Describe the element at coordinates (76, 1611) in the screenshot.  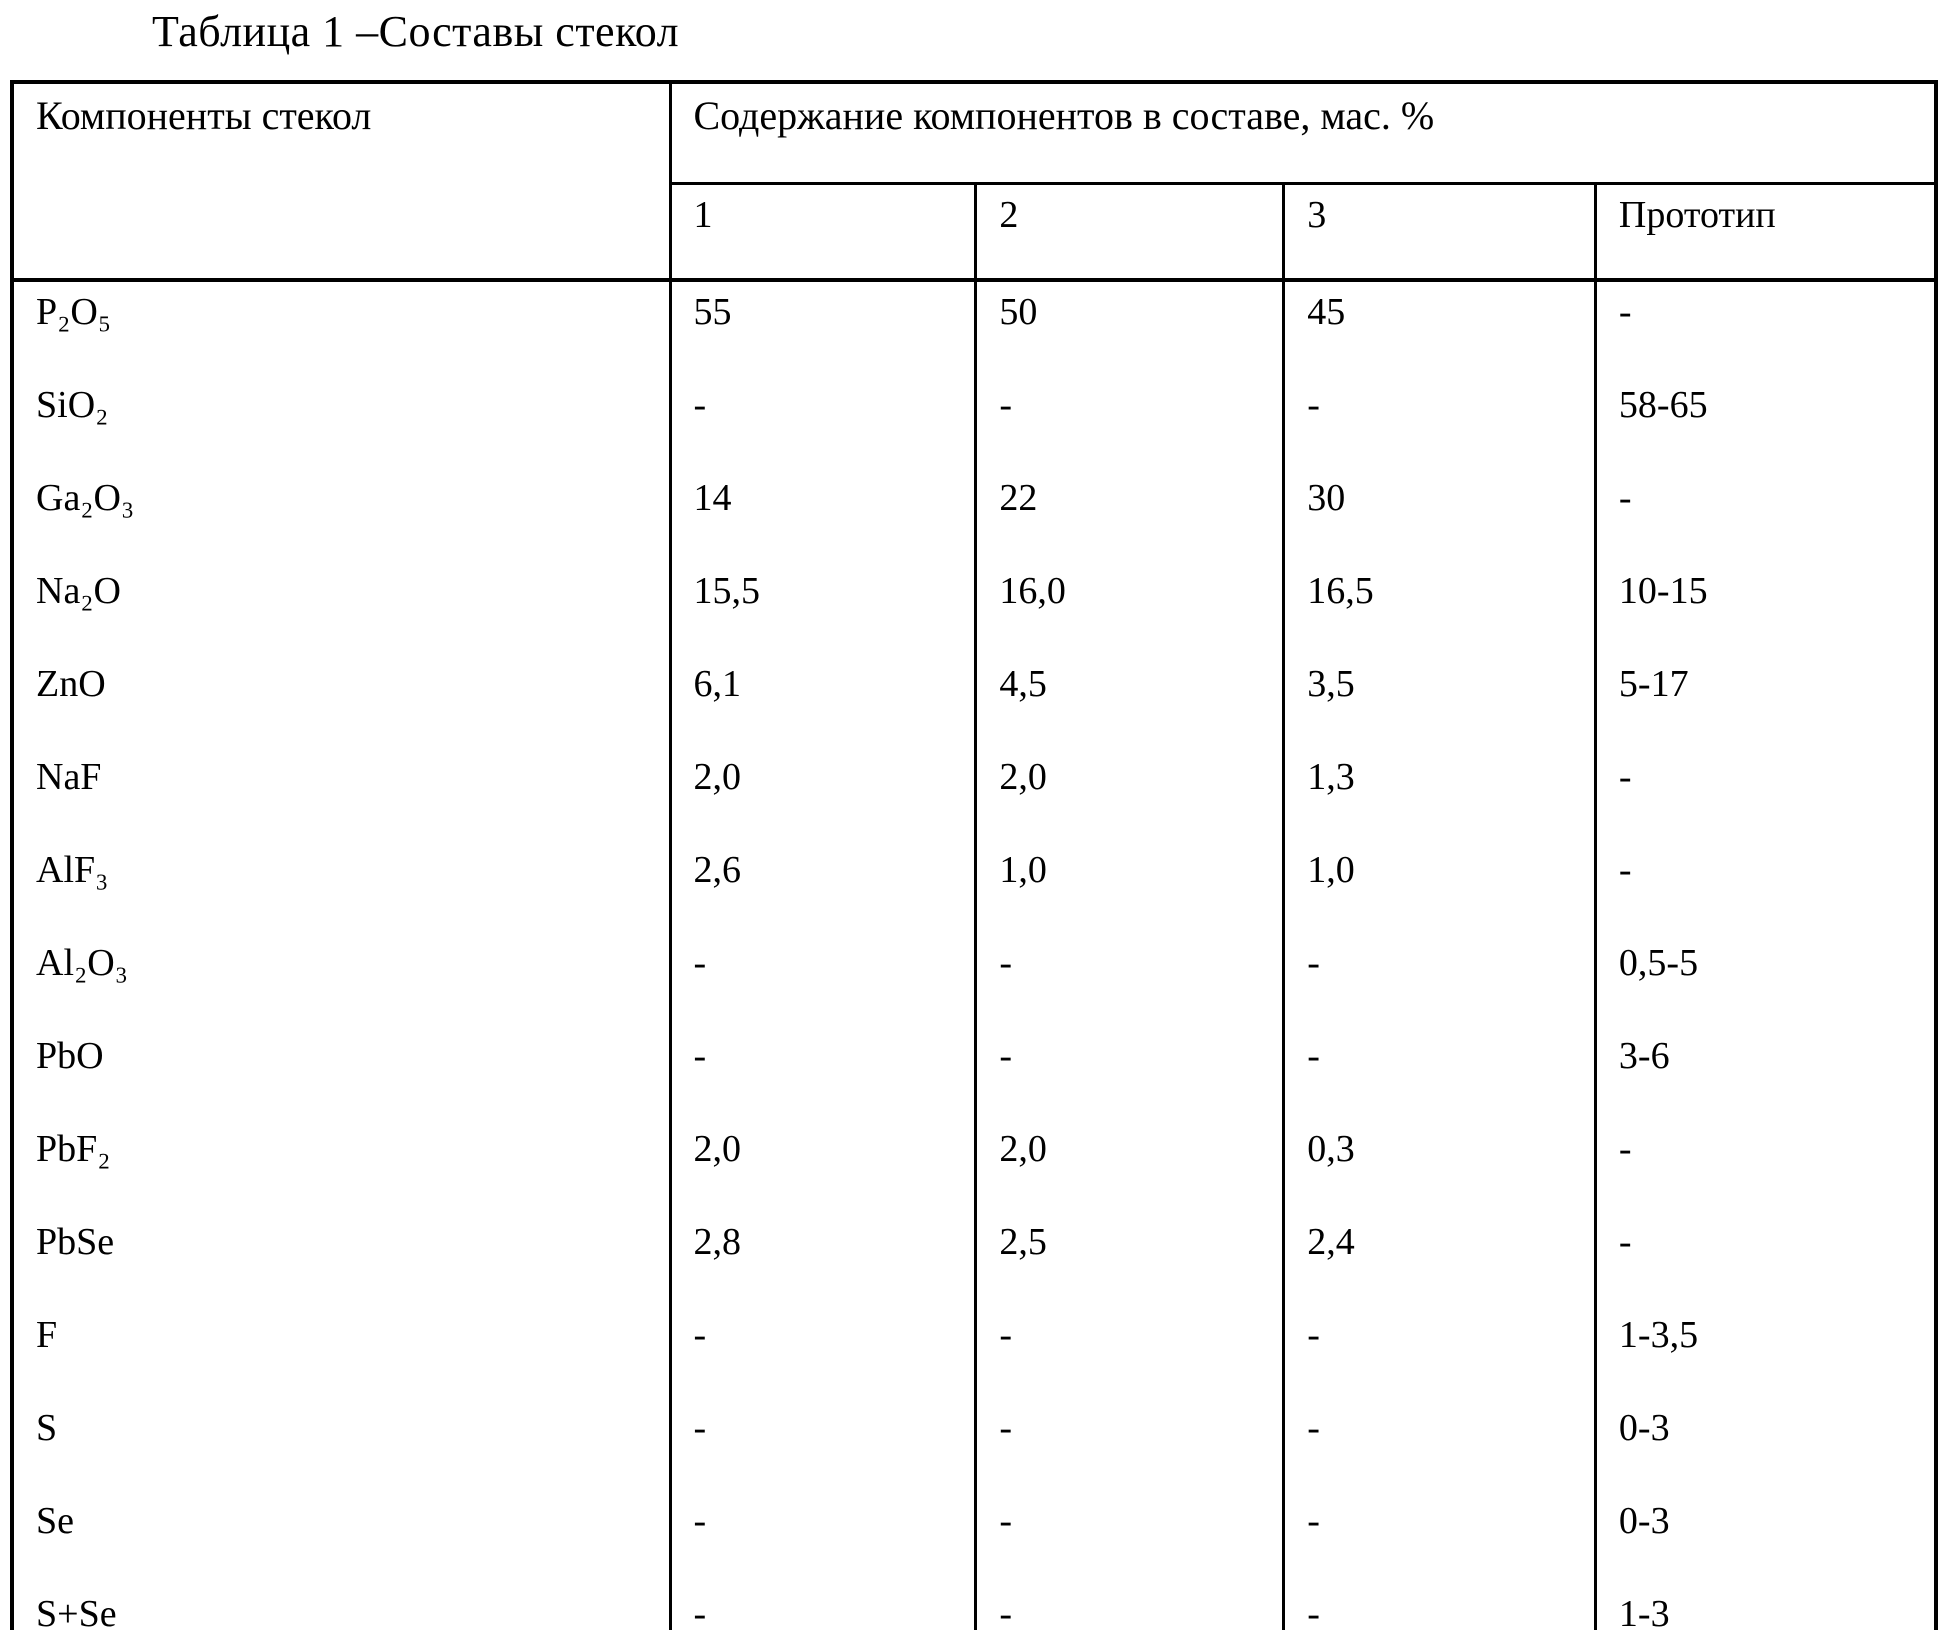
I see `component-name: S+Se` at that location.